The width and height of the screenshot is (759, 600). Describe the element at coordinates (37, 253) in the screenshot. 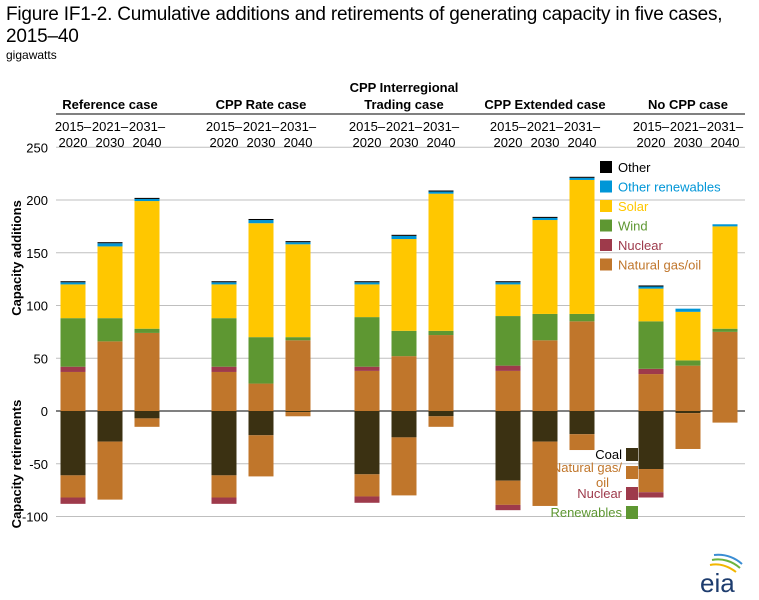

I see `y-tick-label: 150` at that location.